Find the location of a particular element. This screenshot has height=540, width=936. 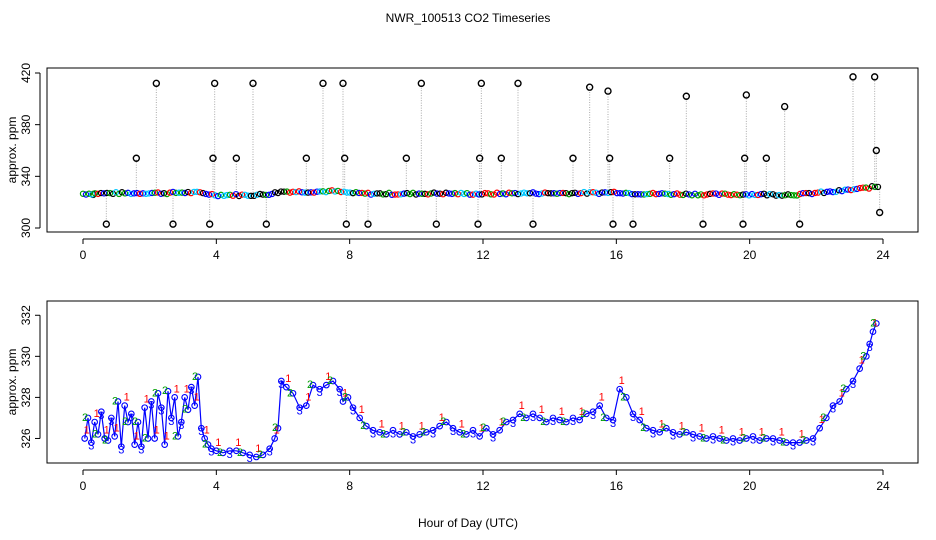

bottom-x-tick-label: 0 is located at coordinates (83, 486).